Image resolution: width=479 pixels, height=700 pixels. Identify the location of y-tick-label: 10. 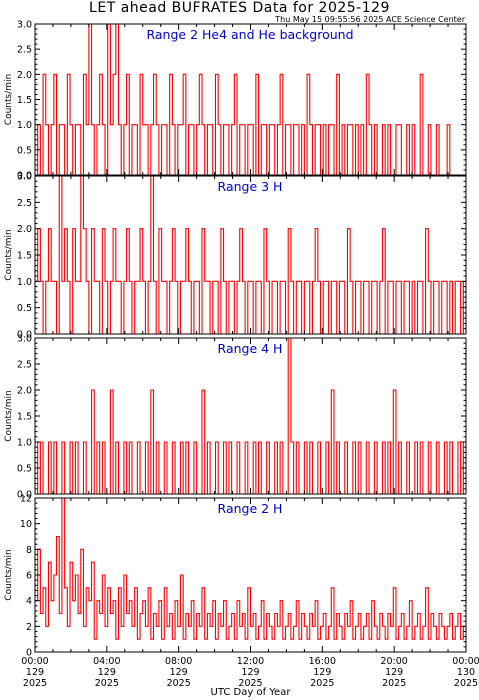
(26, 524).